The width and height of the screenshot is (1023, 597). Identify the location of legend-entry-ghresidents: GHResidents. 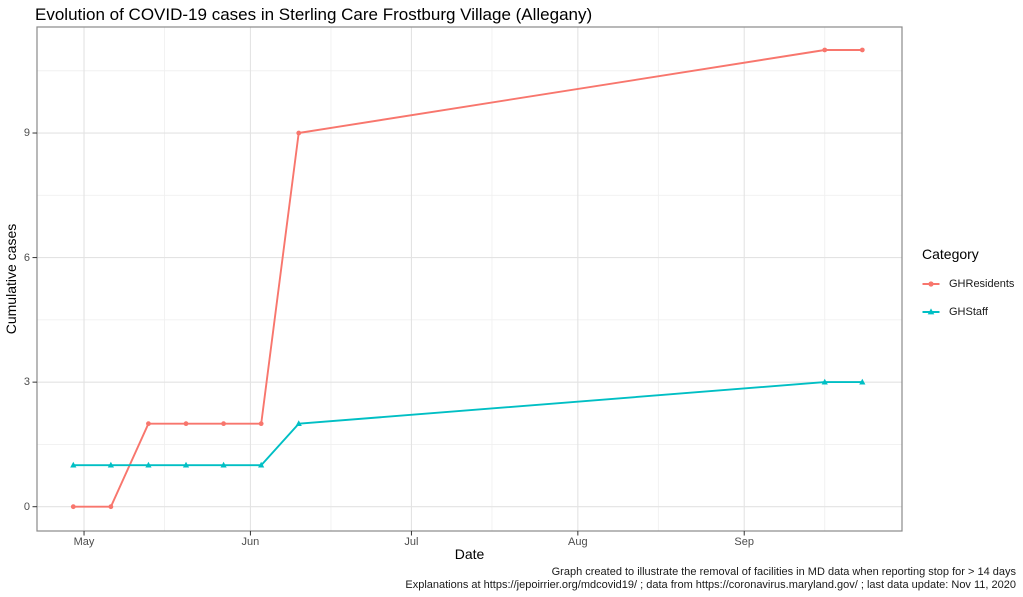
(968, 284).